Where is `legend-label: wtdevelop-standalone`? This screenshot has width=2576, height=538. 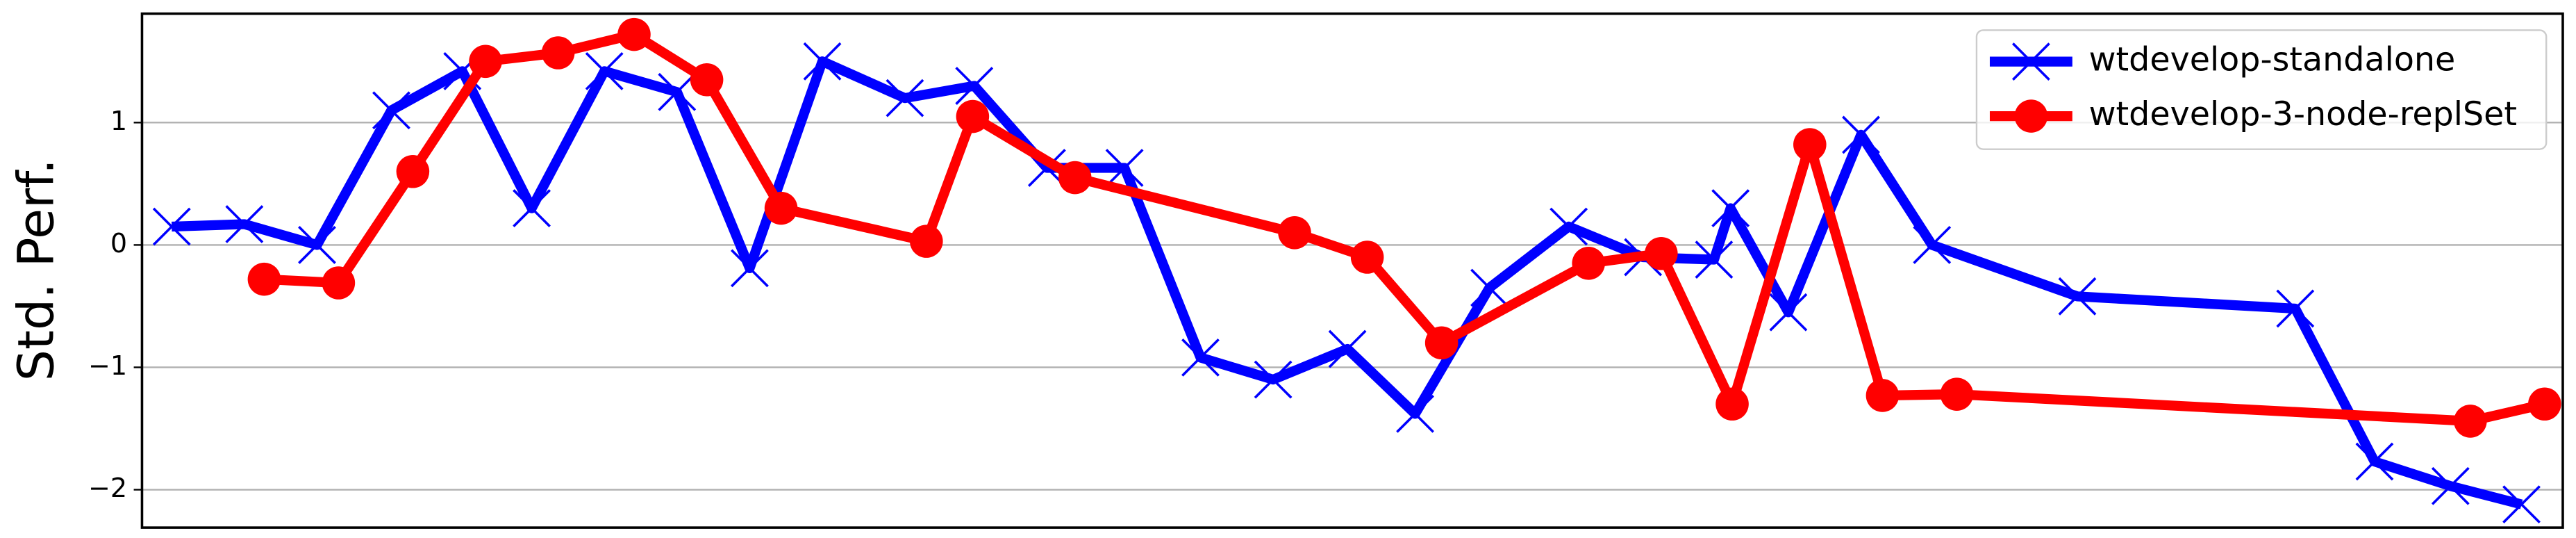
legend-label: wtdevelop-standalone is located at coordinates (2272, 60).